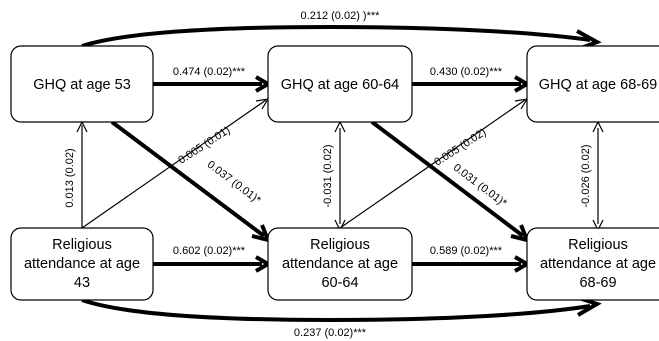  Describe the element at coordinates (586, 176) in the screenshot. I see `edge-label-ghq6869-rel6869: -0.026 (0.02)` at that location.